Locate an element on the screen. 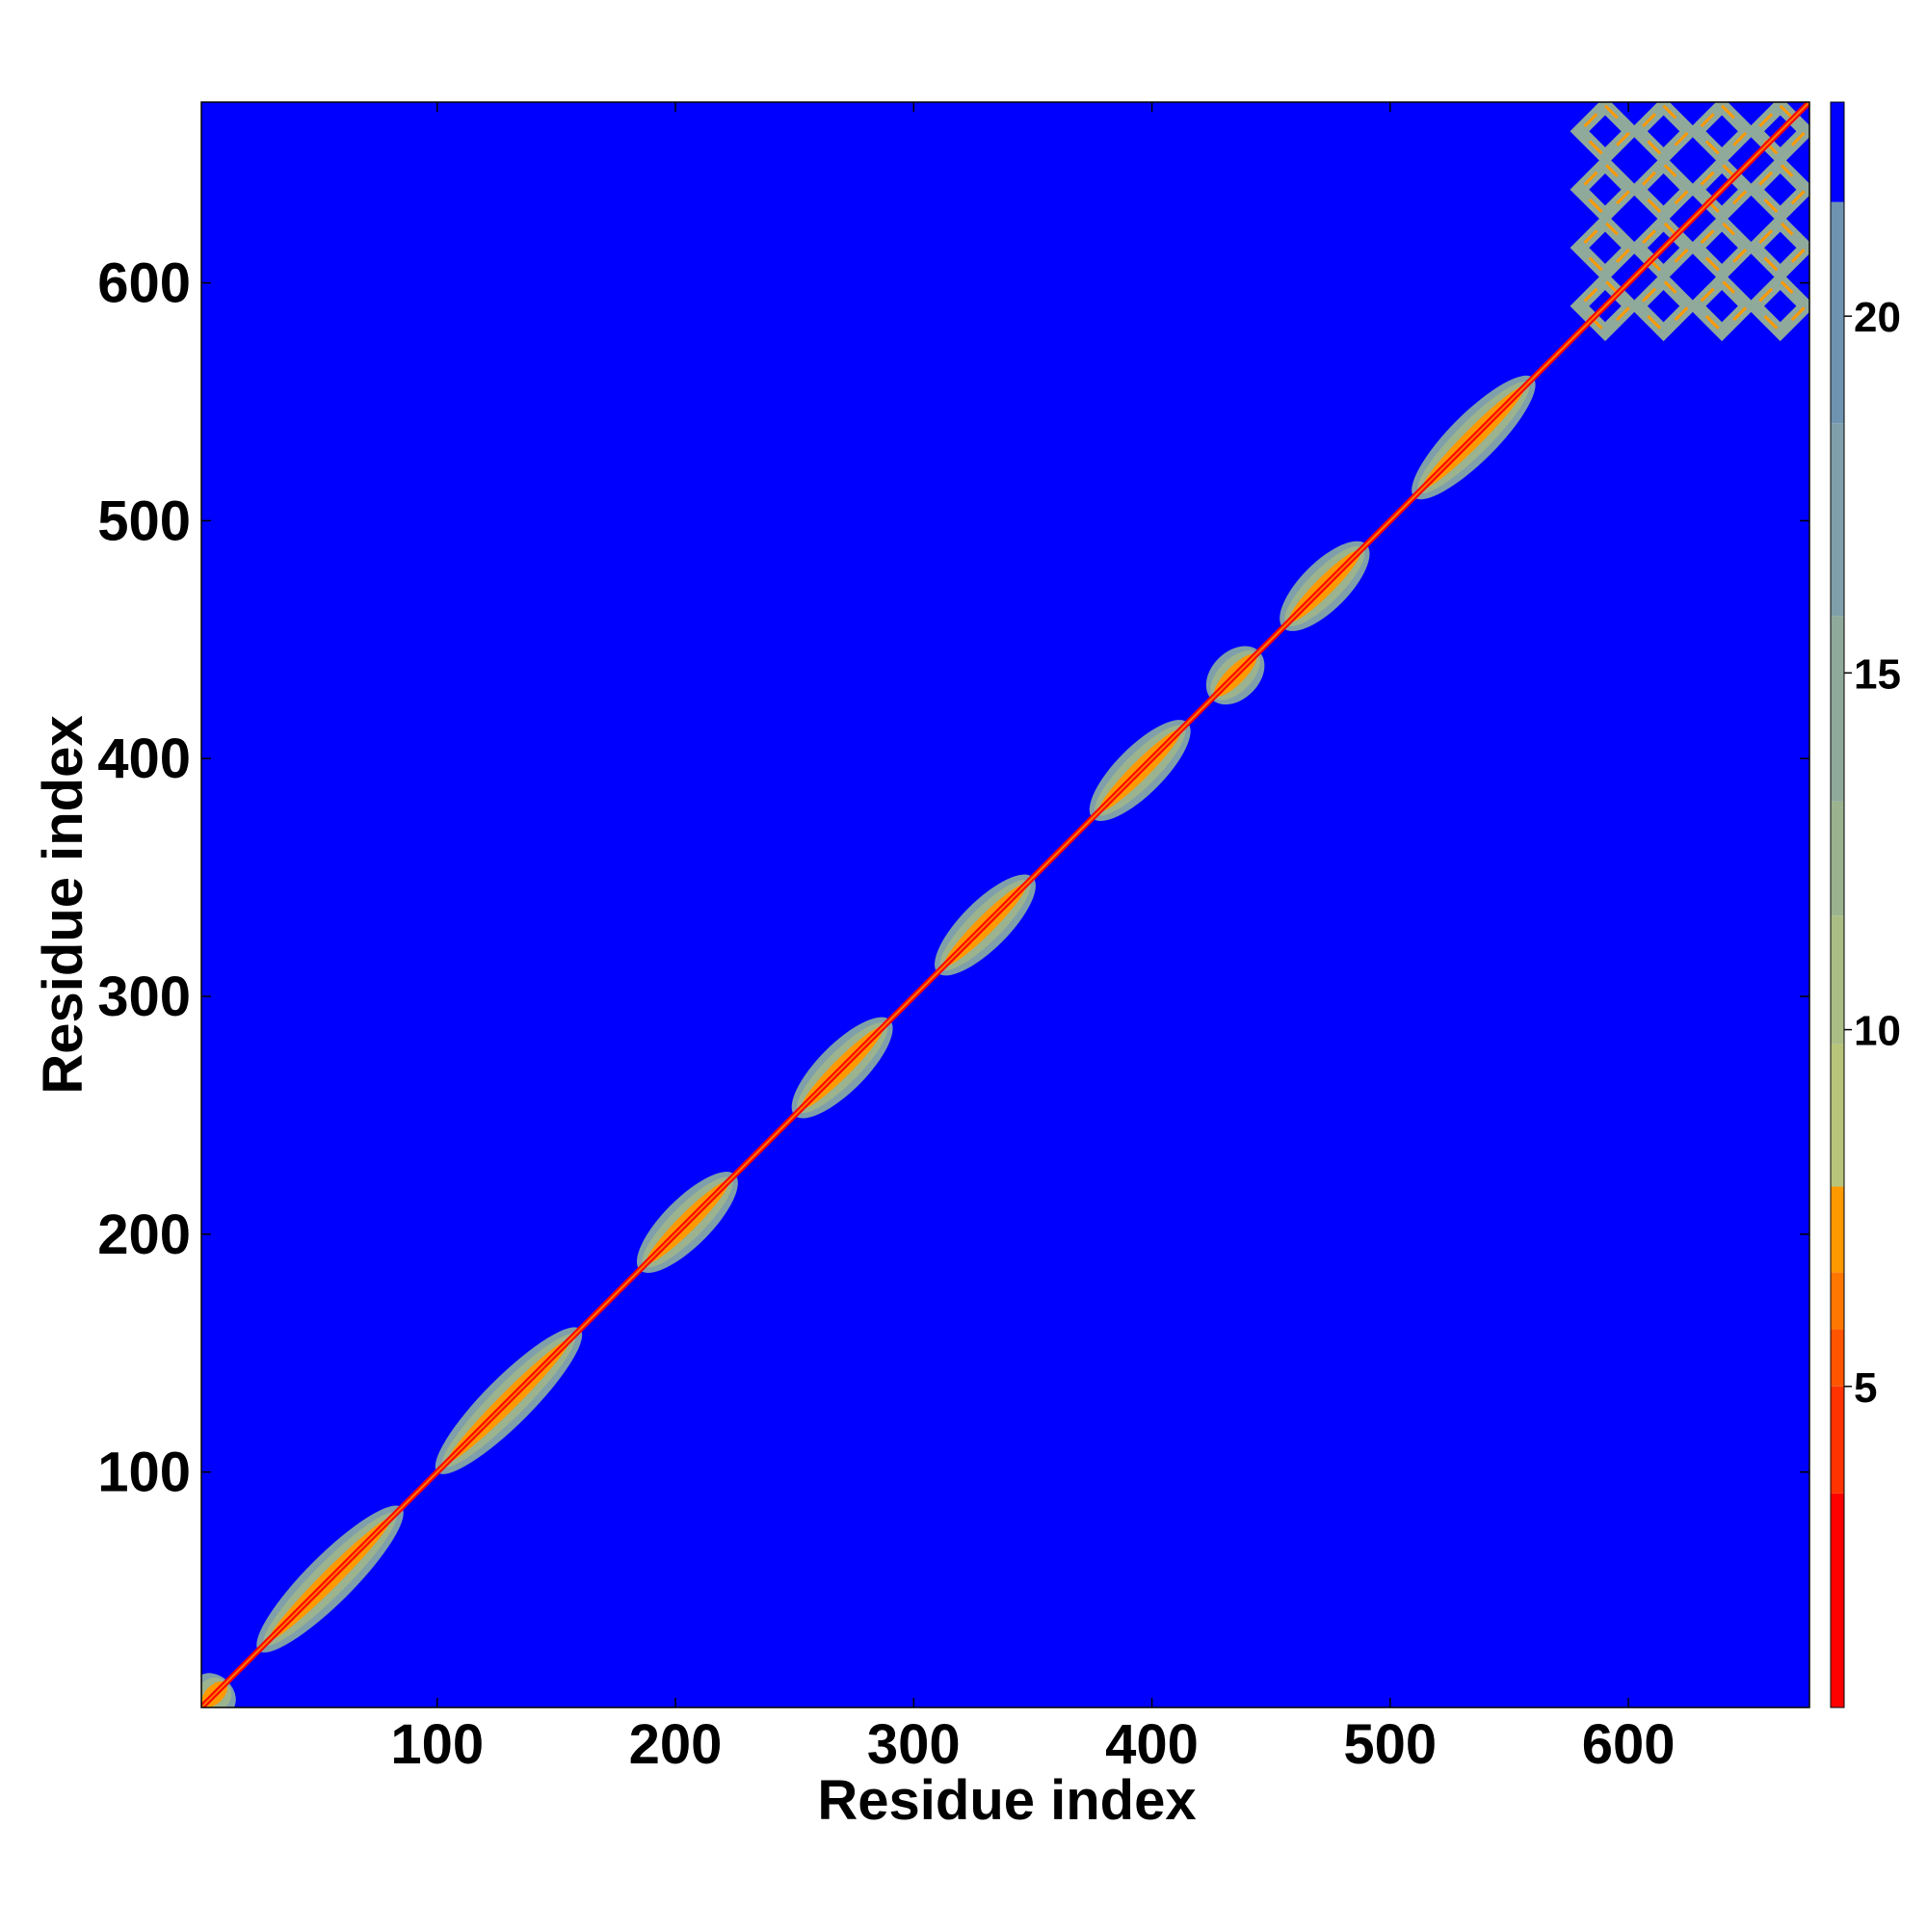 This screenshot has height=1932, width=1927. y-tick-label-400: 400 is located at coordinates (144, 759).